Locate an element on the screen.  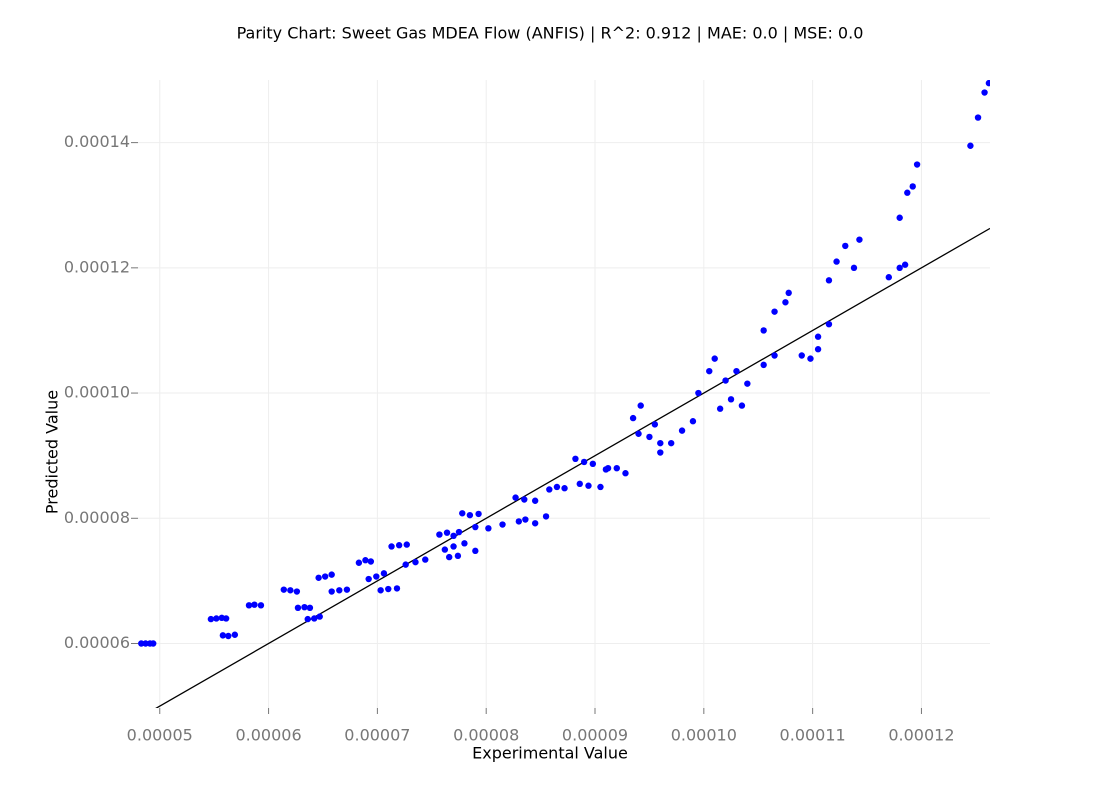
x-tick-label: 0.00007 is located at coordinates (377, 735).